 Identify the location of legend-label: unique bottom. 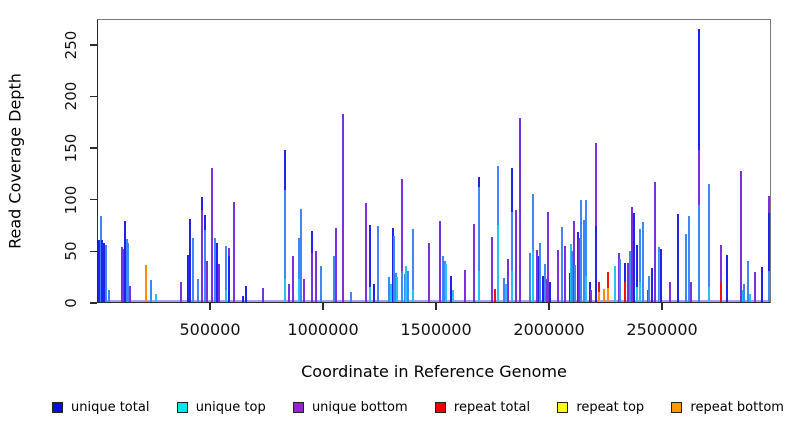
(359, 407).